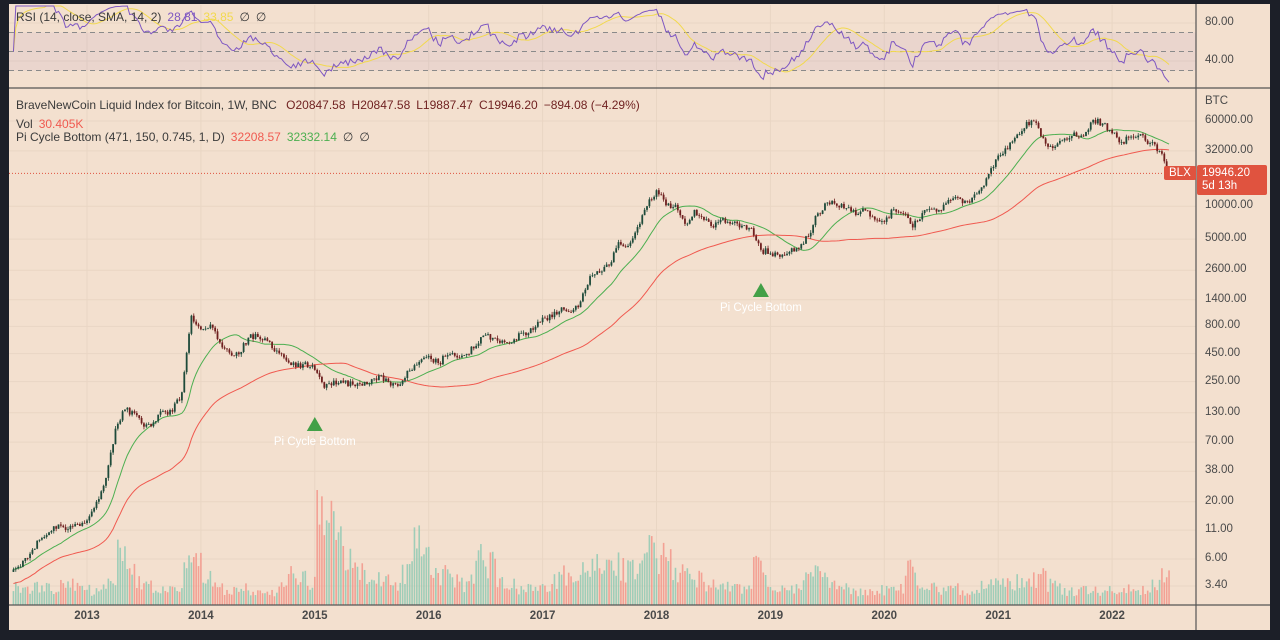 The width and height of the screenshot is (1280, 640). I want to click on price-tick-label: 800.00, so click(1223, 325).